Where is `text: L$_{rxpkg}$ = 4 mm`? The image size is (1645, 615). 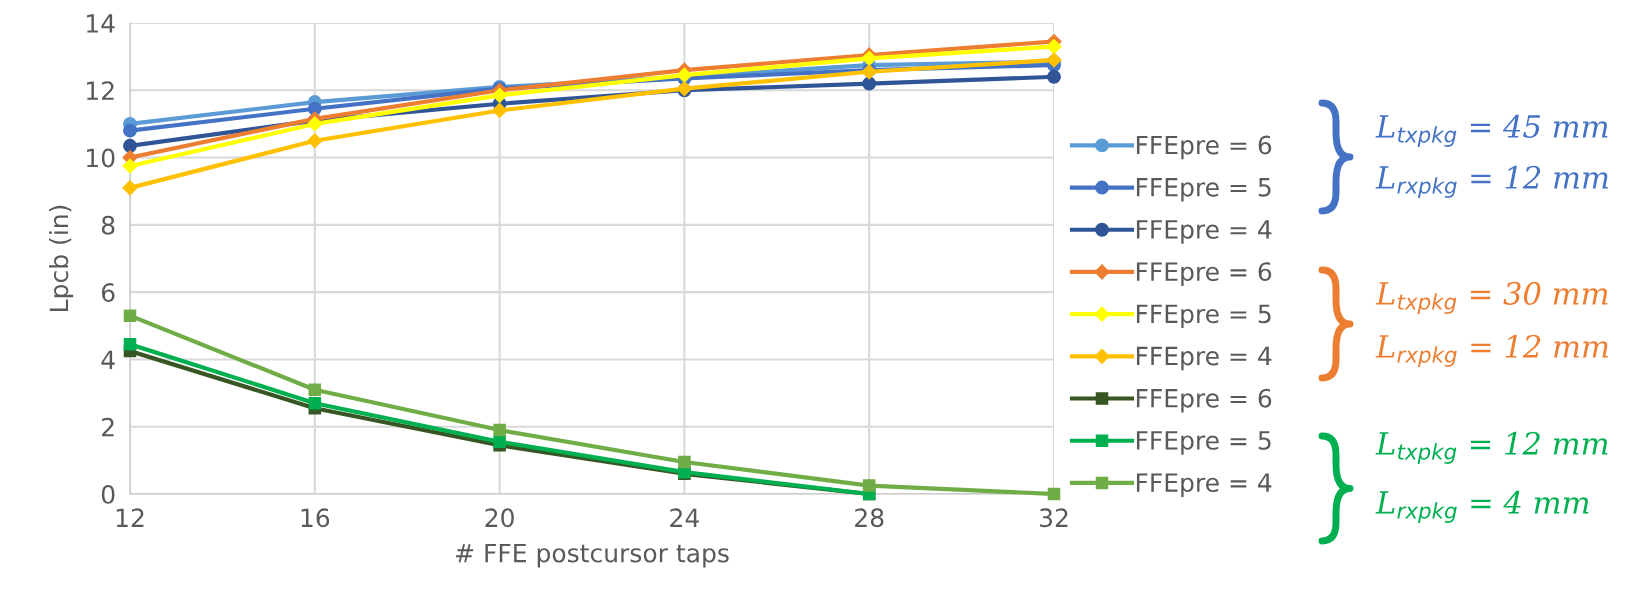
text: L$_{rxpkg}$ = 4 mm is located at coordinates (1482, 506).